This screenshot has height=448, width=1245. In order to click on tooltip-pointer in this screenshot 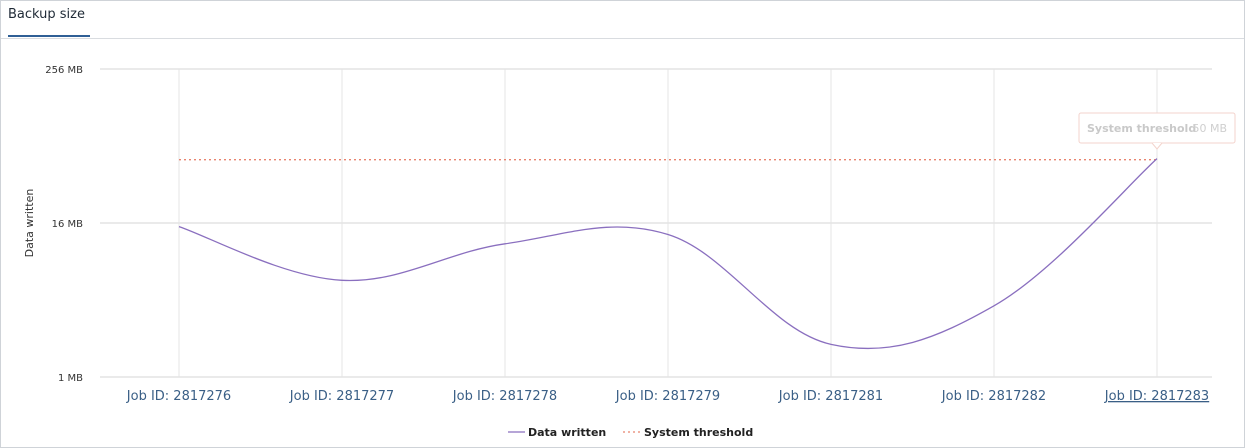, I will do `click(1157, 146)`.